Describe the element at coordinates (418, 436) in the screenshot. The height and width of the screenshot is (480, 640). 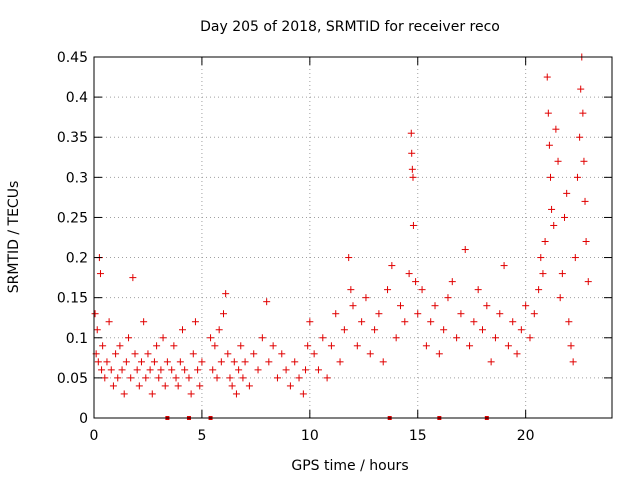
I see `x-tick-label: 15` at that location.